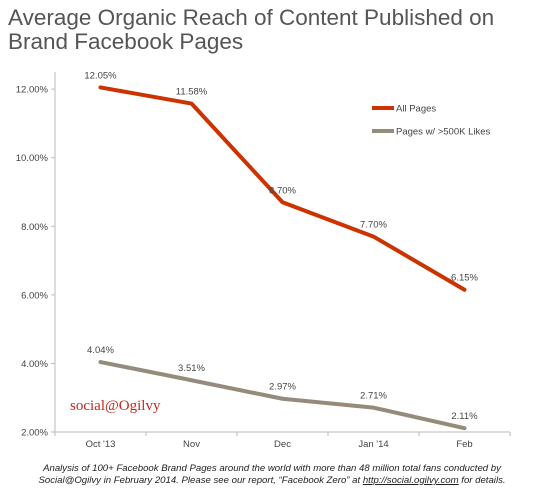 The height and width of the screenshot is (491, 539). What do you see at coordinates (34, 364) in the screenshot?
I see `y-tick-label: 4.00%` at bounding box center [34, 364].